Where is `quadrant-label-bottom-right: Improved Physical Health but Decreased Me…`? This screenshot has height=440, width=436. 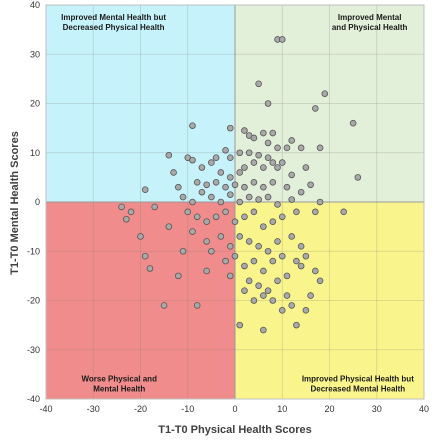
quadrant-label-bottom-right: Improved Physical Health but Decreased Me… is located at coordinates (358, 383).